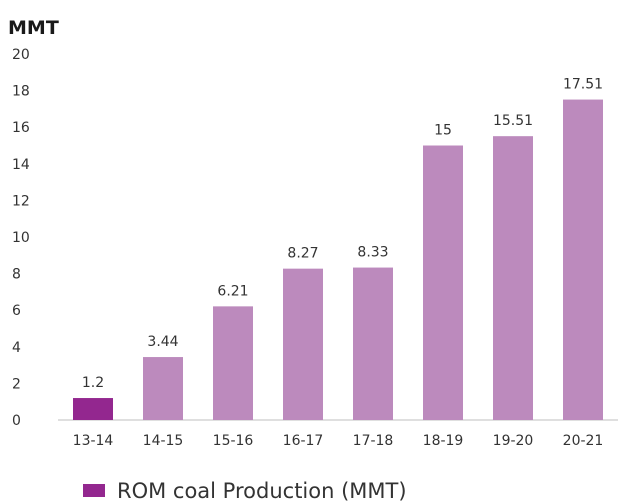 The width and height of the screenshot is (620, 503). Describe the element at coordinates (513, 121) in the screenshot. I see `data-label: 15.51` at that location.